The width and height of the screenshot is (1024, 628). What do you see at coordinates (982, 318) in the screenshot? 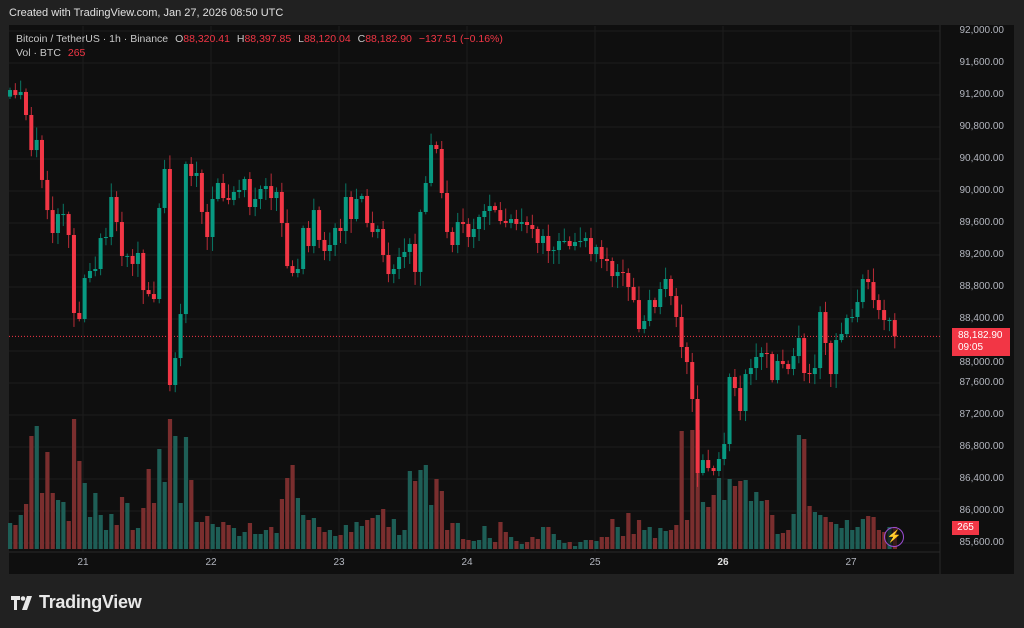
I see `price-tick-label: 88,400.00` at bounding box center [982, 318].